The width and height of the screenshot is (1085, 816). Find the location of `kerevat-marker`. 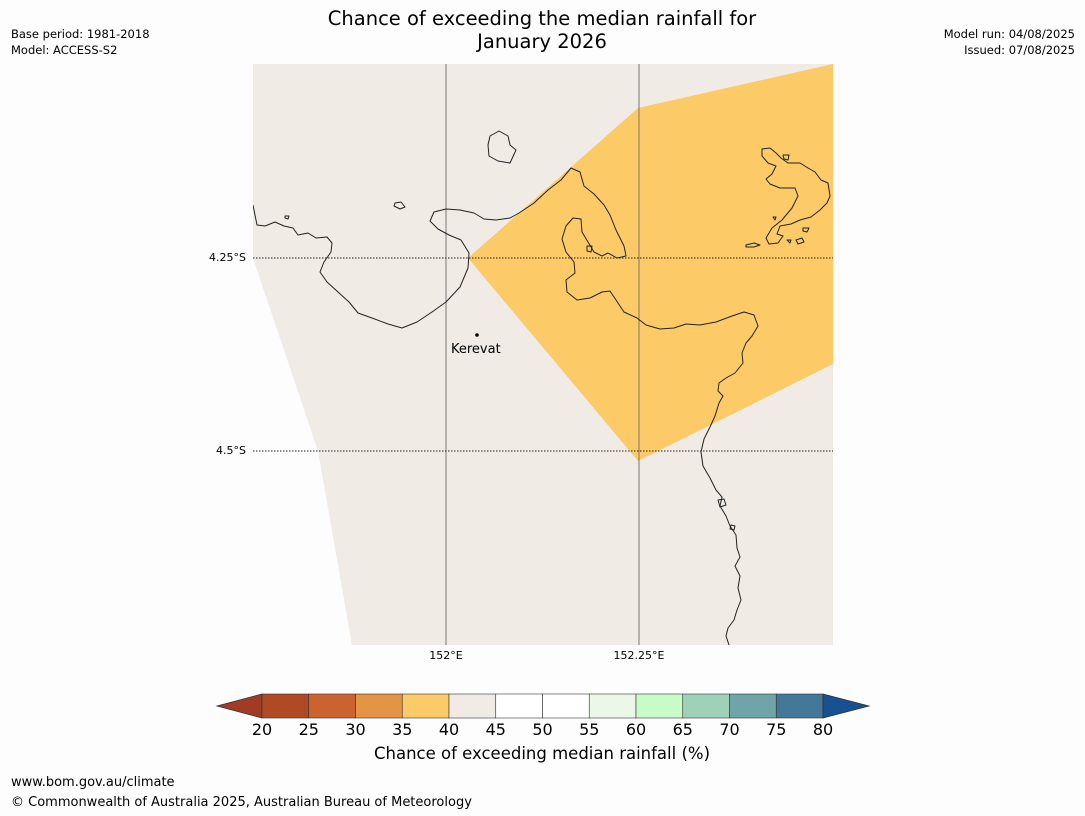

kerevat-marker is located at coordinates (477, 335).